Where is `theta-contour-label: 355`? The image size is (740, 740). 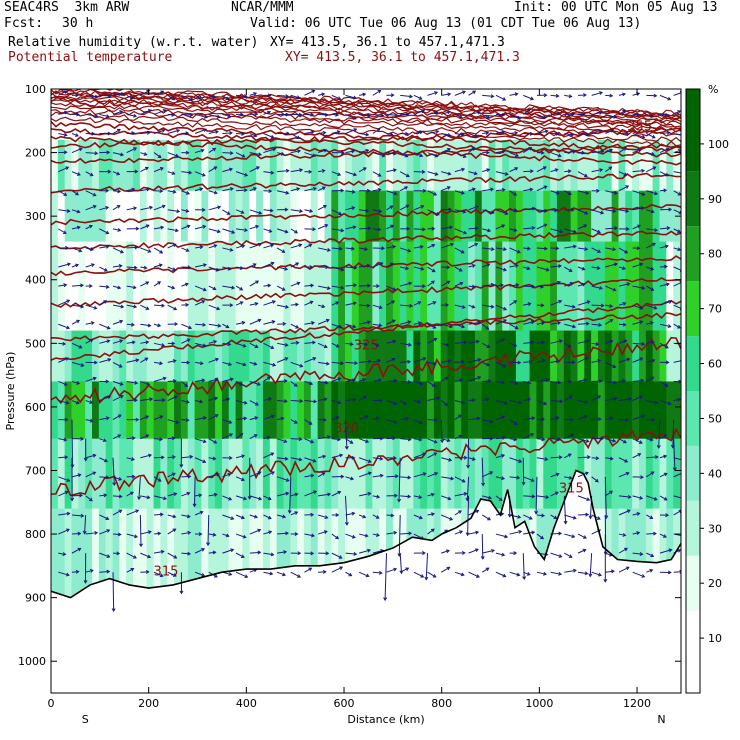 theta-contour-label: 355 is located at coordinates (639, 126).